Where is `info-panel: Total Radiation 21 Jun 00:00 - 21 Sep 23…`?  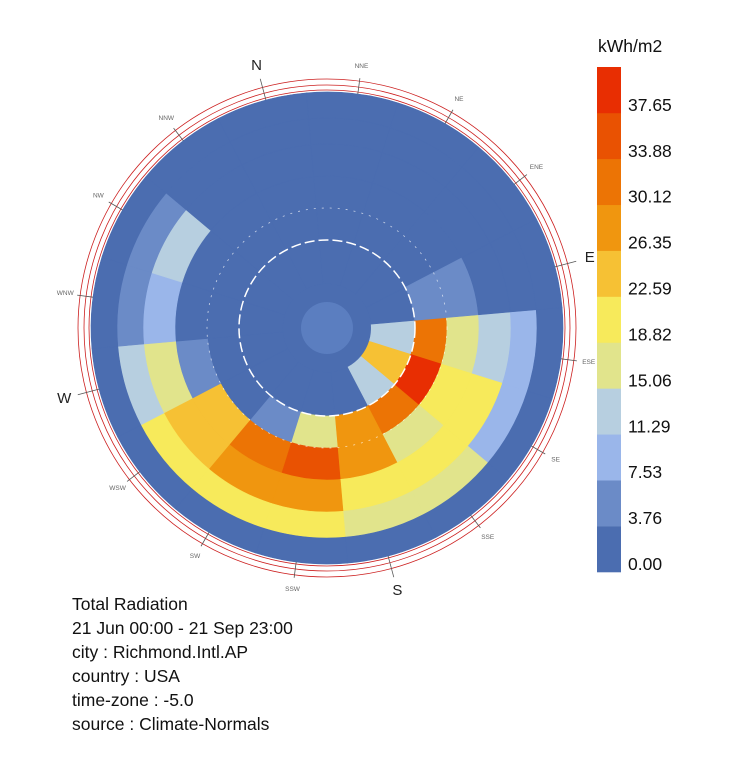 info-panel: Total Radiation 21 Jun 00:00 - 21 Sep 23… is located at coordinates (182, 664).